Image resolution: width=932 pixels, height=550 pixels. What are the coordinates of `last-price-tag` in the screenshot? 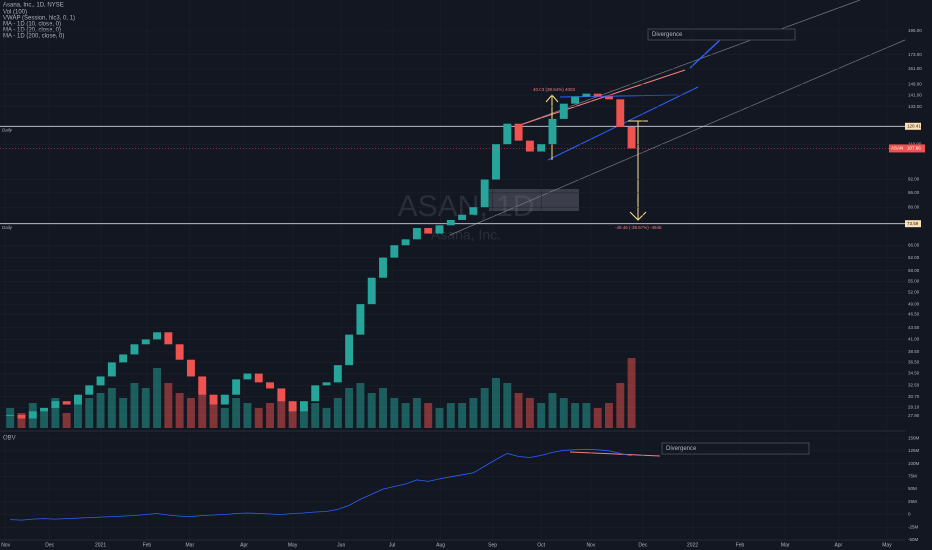 It's located at (915, 148).